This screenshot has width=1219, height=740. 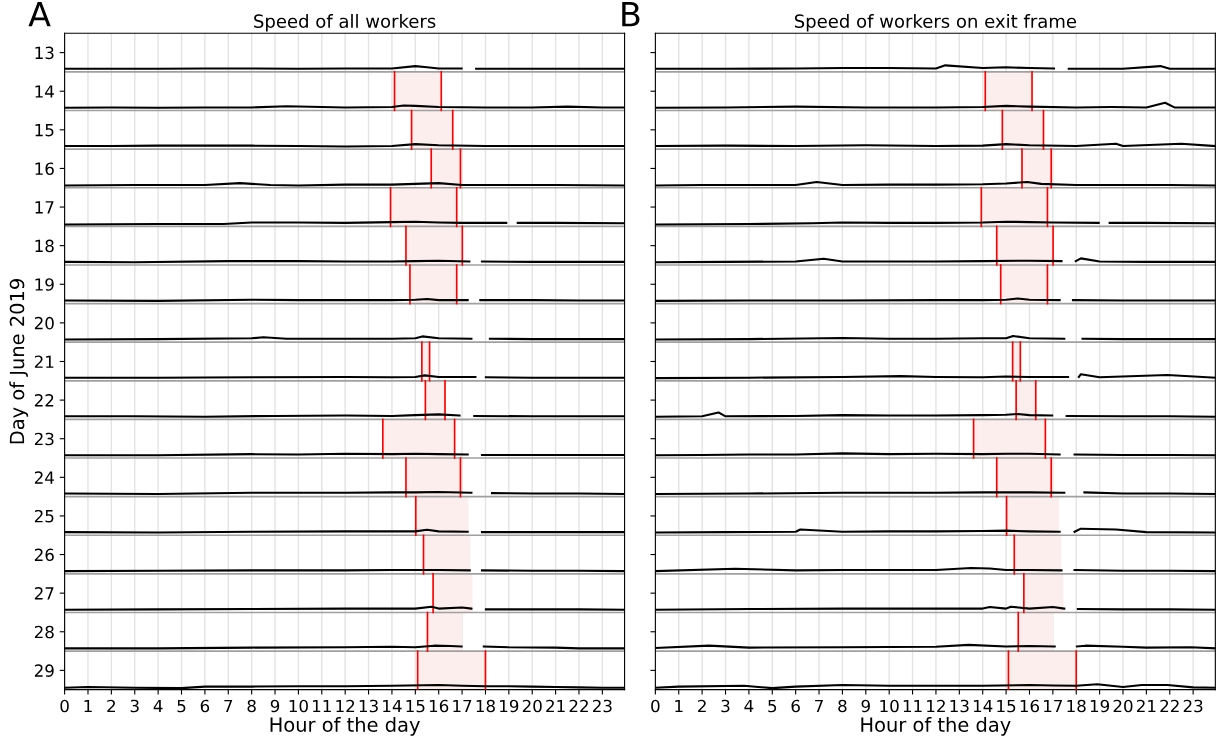 What do you see at coordinates (44, 130) in the screenshot?
I see `y-tick-label: 15` at bounding box center [44, 130].